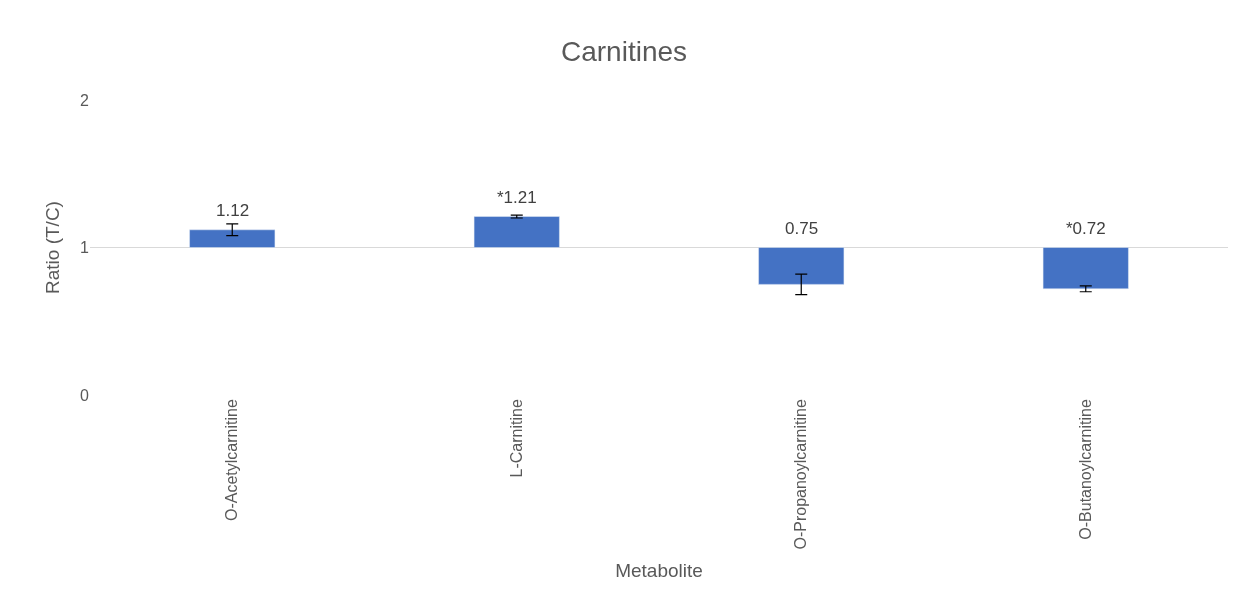 This screenshot has height=590, width=1248. I want to click on y-tick-label: 1, so click(85, 248).